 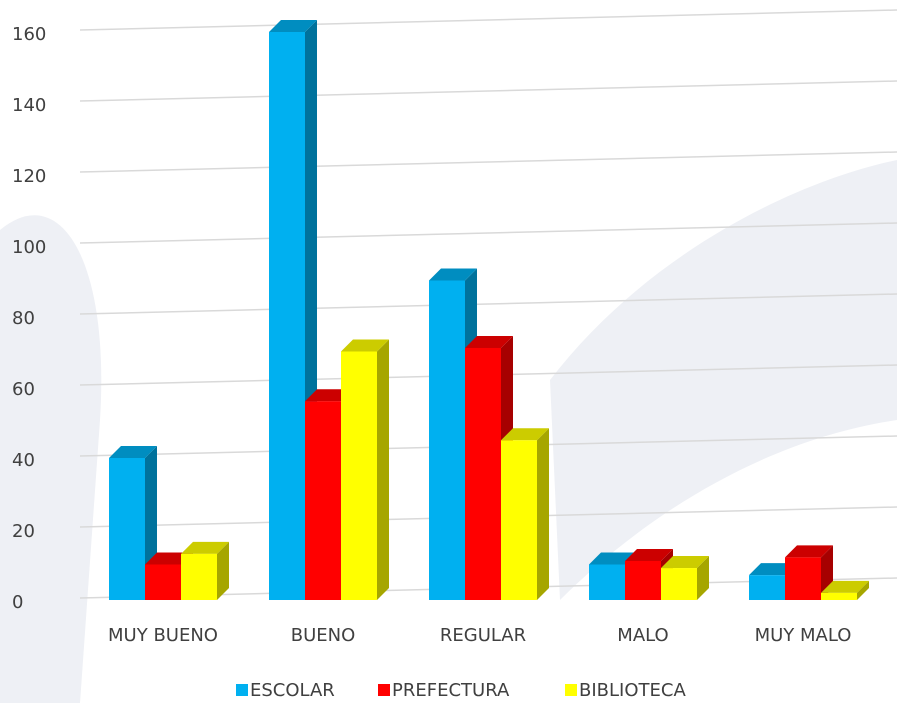 What do you see at coordinates (29, 105) in the screenshot?
I see `y-tick-label: 140` at bounding box center [29, 105].